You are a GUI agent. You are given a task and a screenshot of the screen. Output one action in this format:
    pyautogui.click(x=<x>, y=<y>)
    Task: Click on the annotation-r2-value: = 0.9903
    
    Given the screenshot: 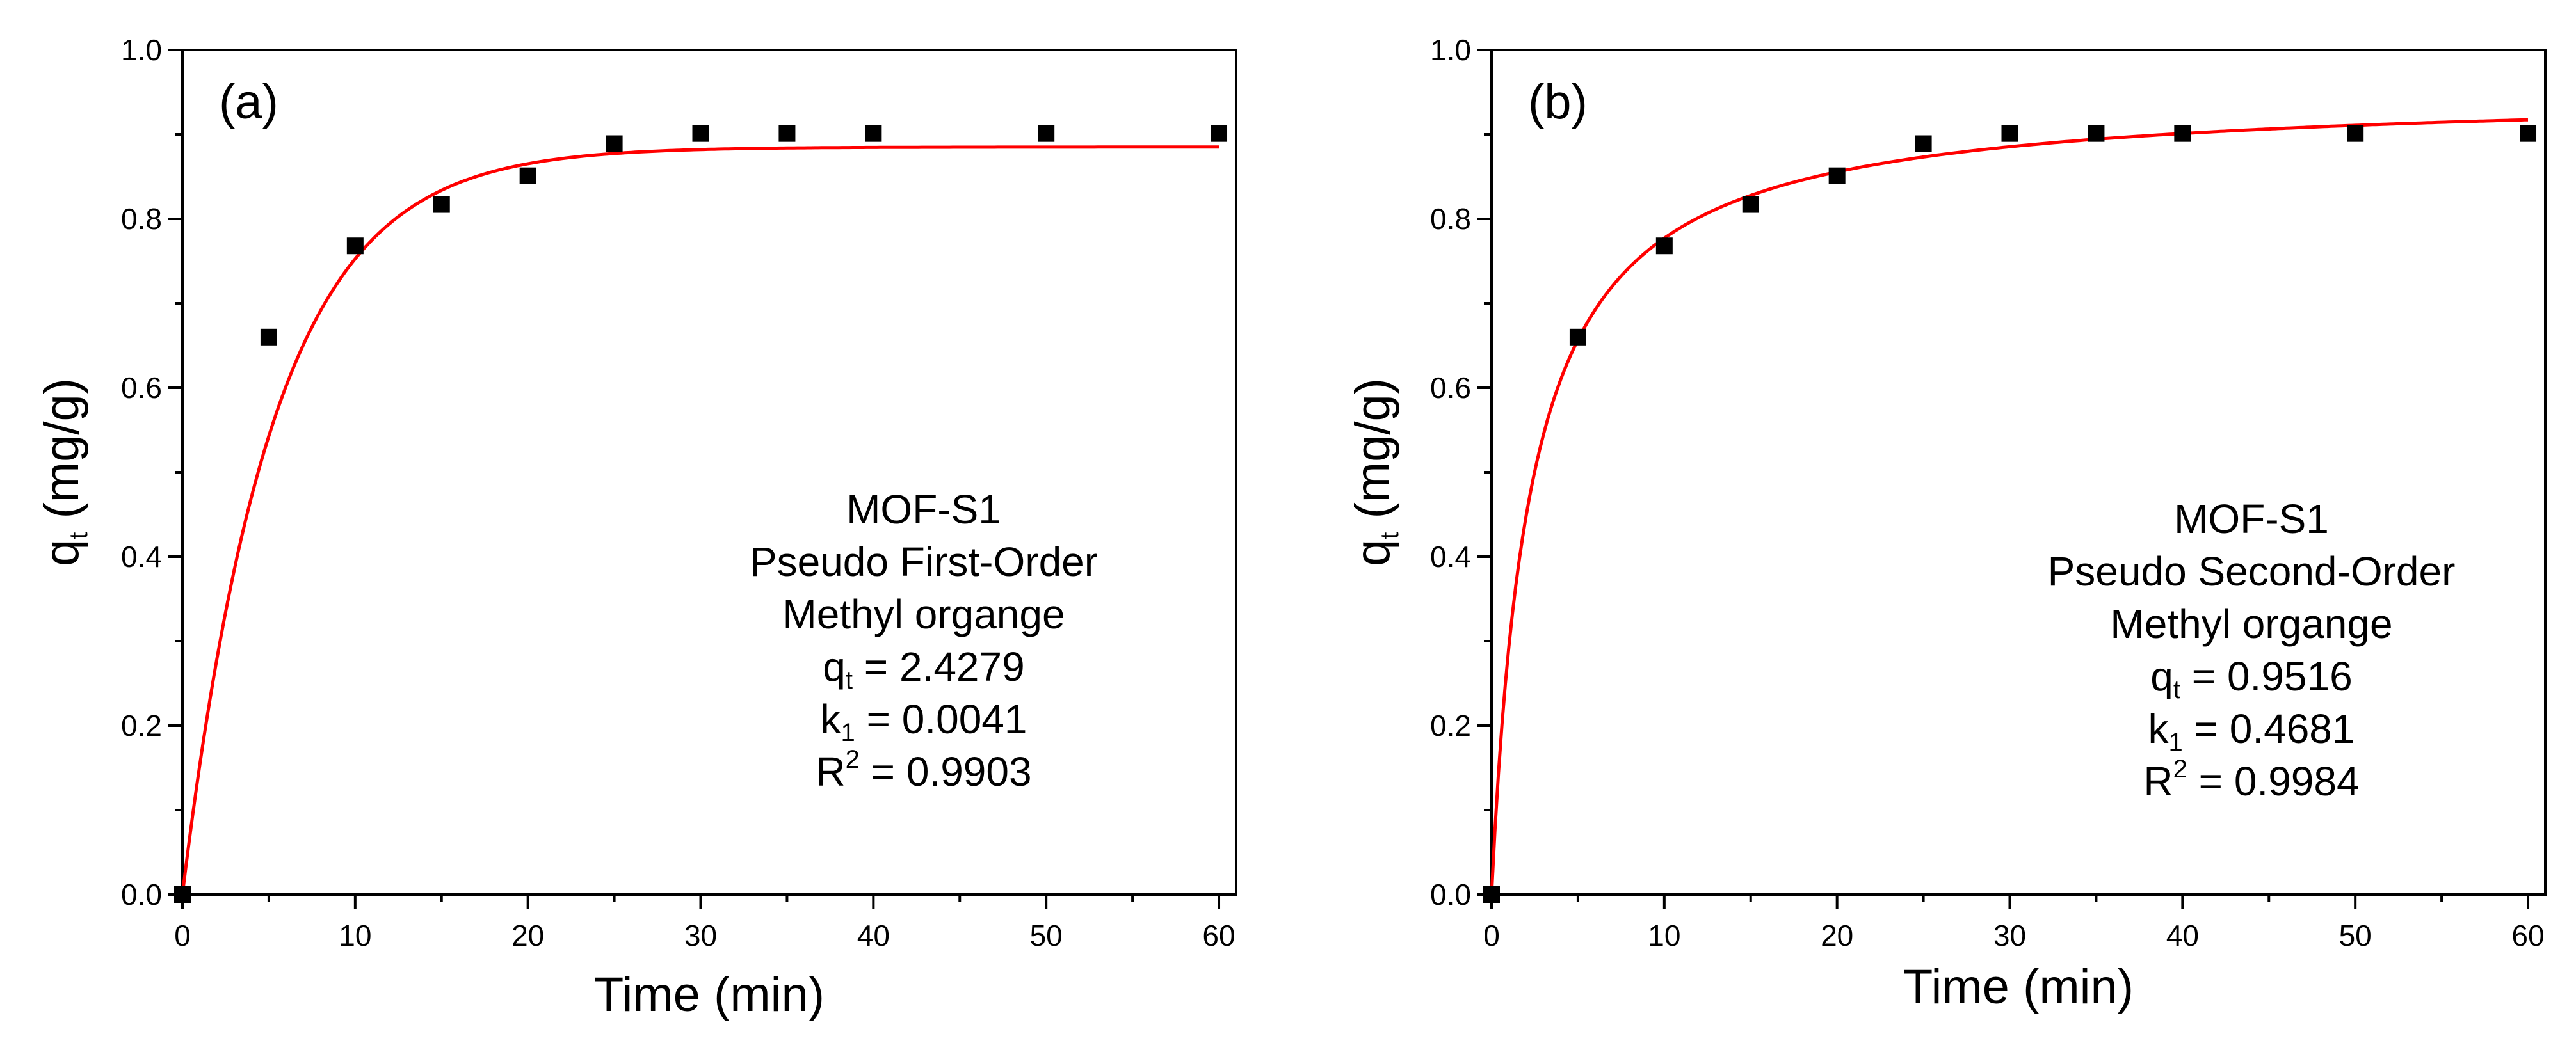 What is the action you would take?
    pyautogui.click(x=946, y=772)
    